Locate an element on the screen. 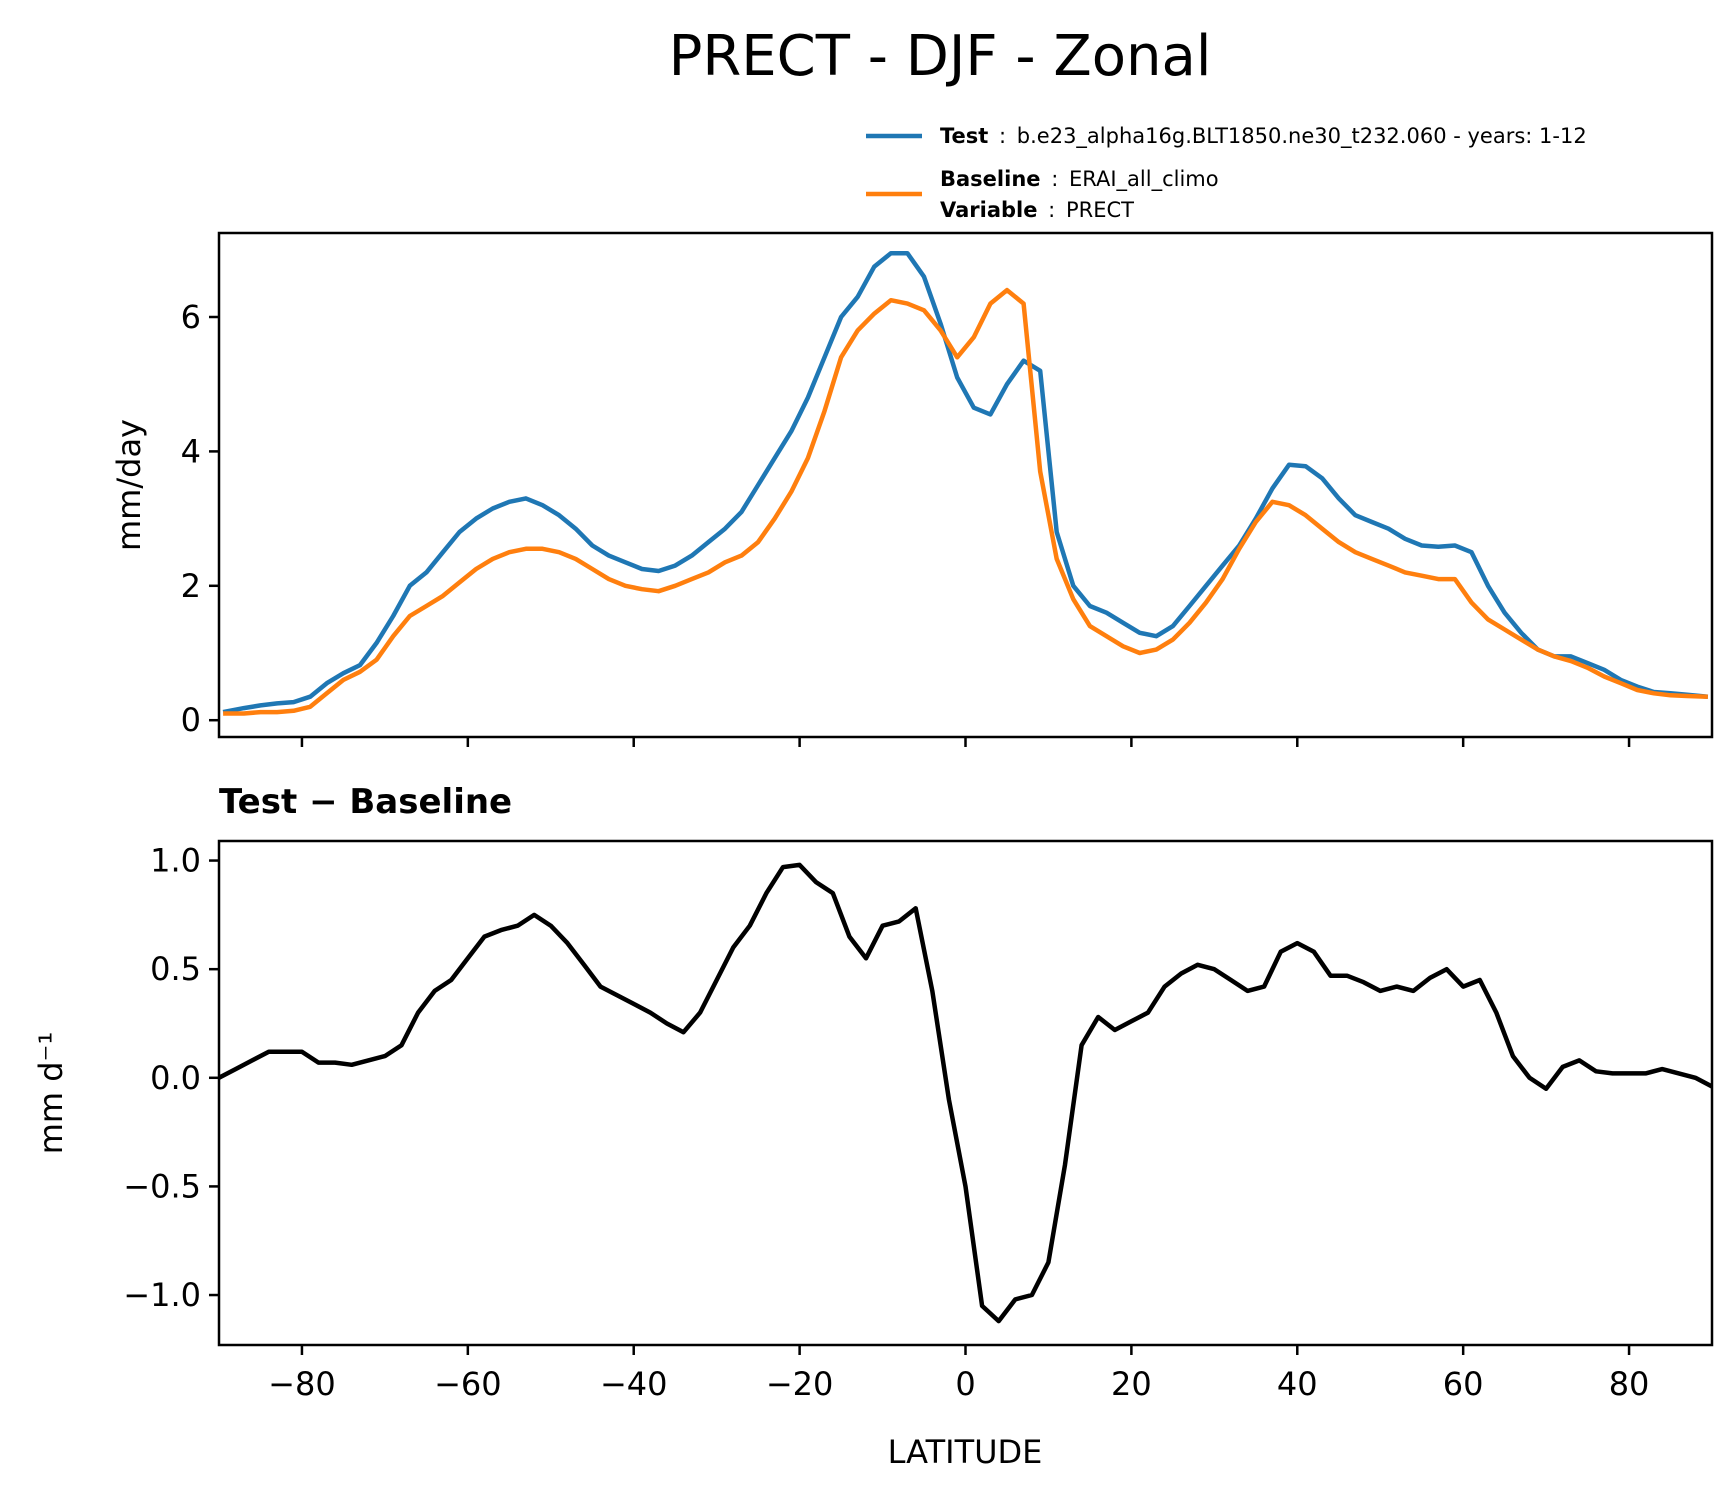 The height and width of the screenshot is (1496, 1735). top-ytick-label: 4 is located at coordinates (191, 451).